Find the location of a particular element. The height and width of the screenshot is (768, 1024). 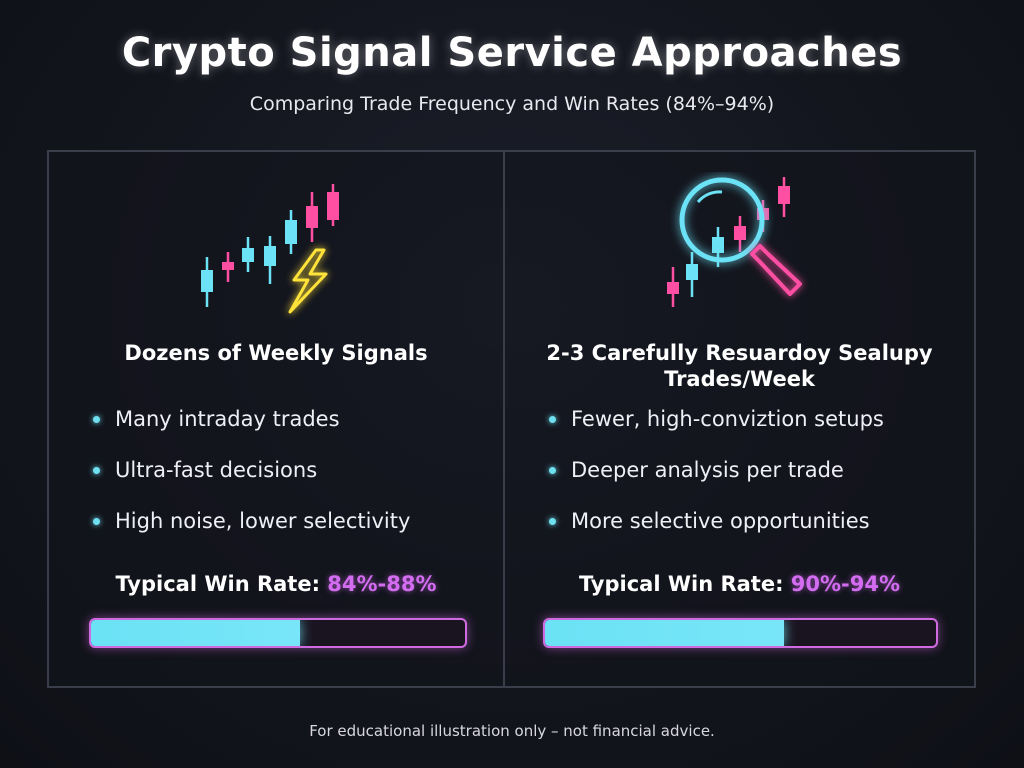

list-item: Fewer, high-conviztion setups is located at coordinates (715, 429).